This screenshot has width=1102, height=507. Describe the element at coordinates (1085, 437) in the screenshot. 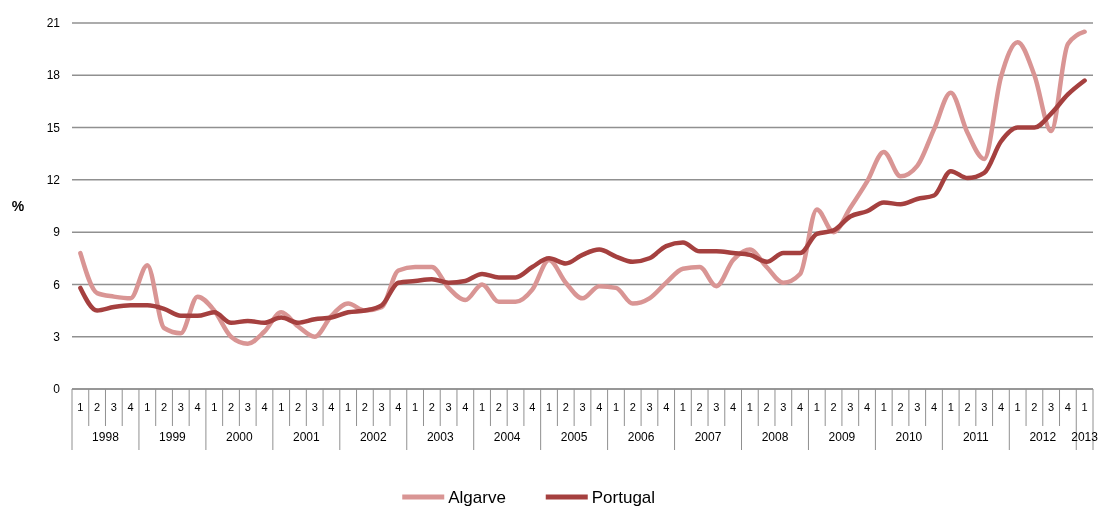

I see `text: 2013` at that location.